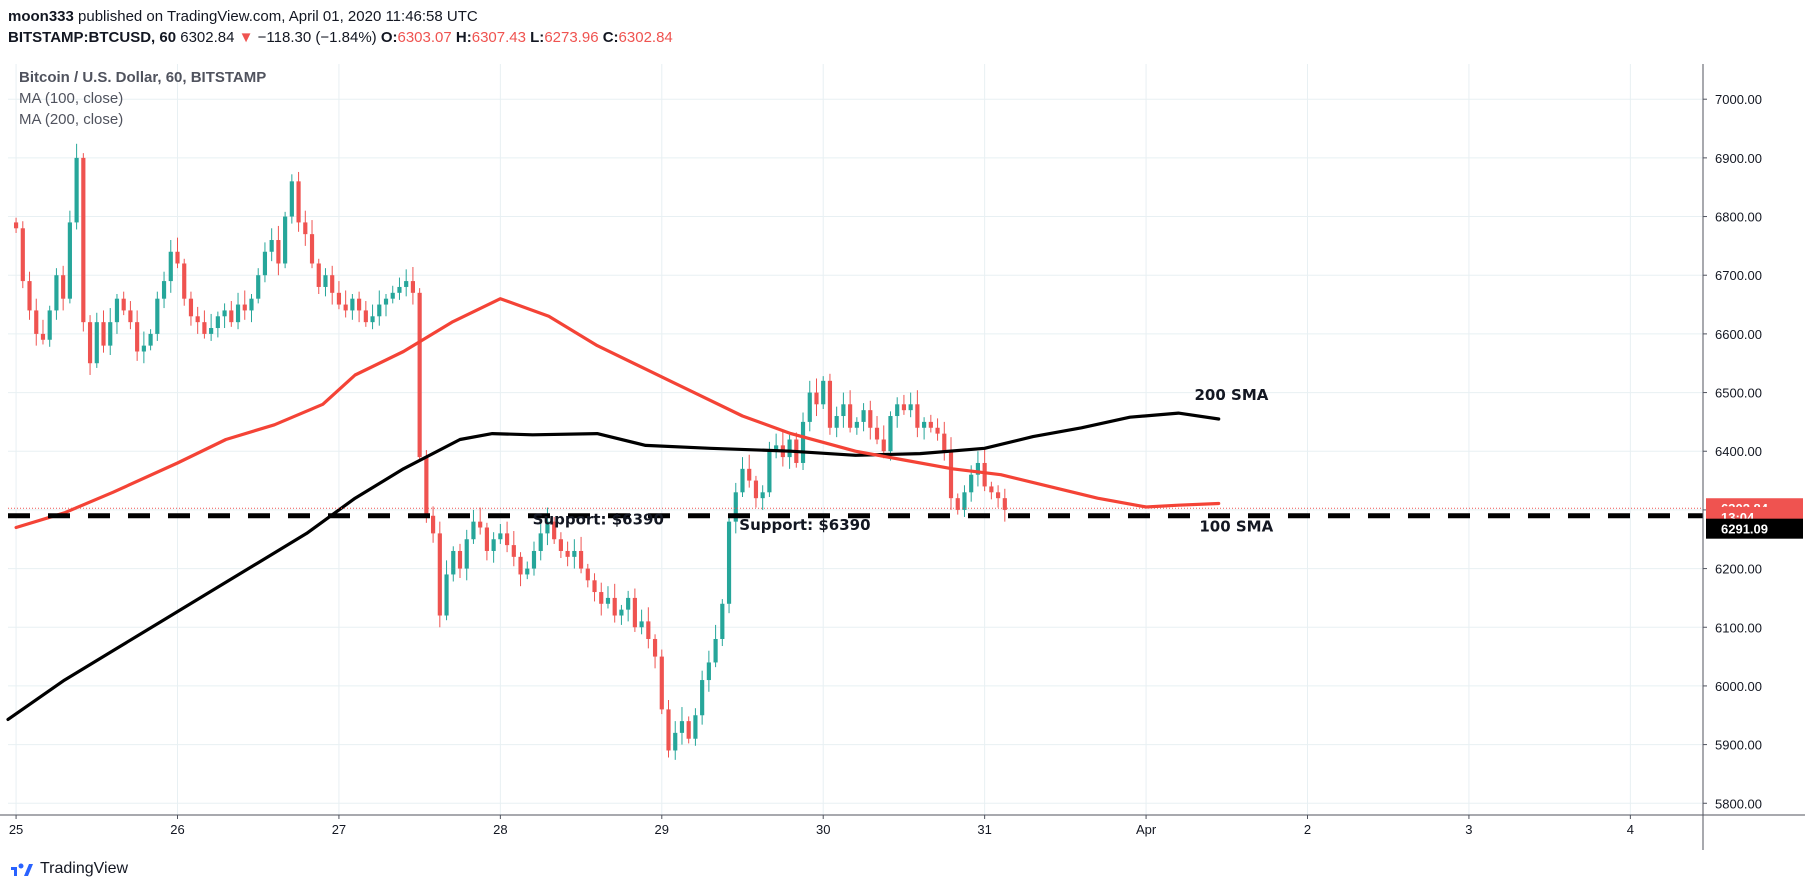 The image size is (1805, 895). What do you see at coordinates (1232, 395) in the screenshot?
I see `annotation-label: 200 SMA` at bounding box center [1232, 395].